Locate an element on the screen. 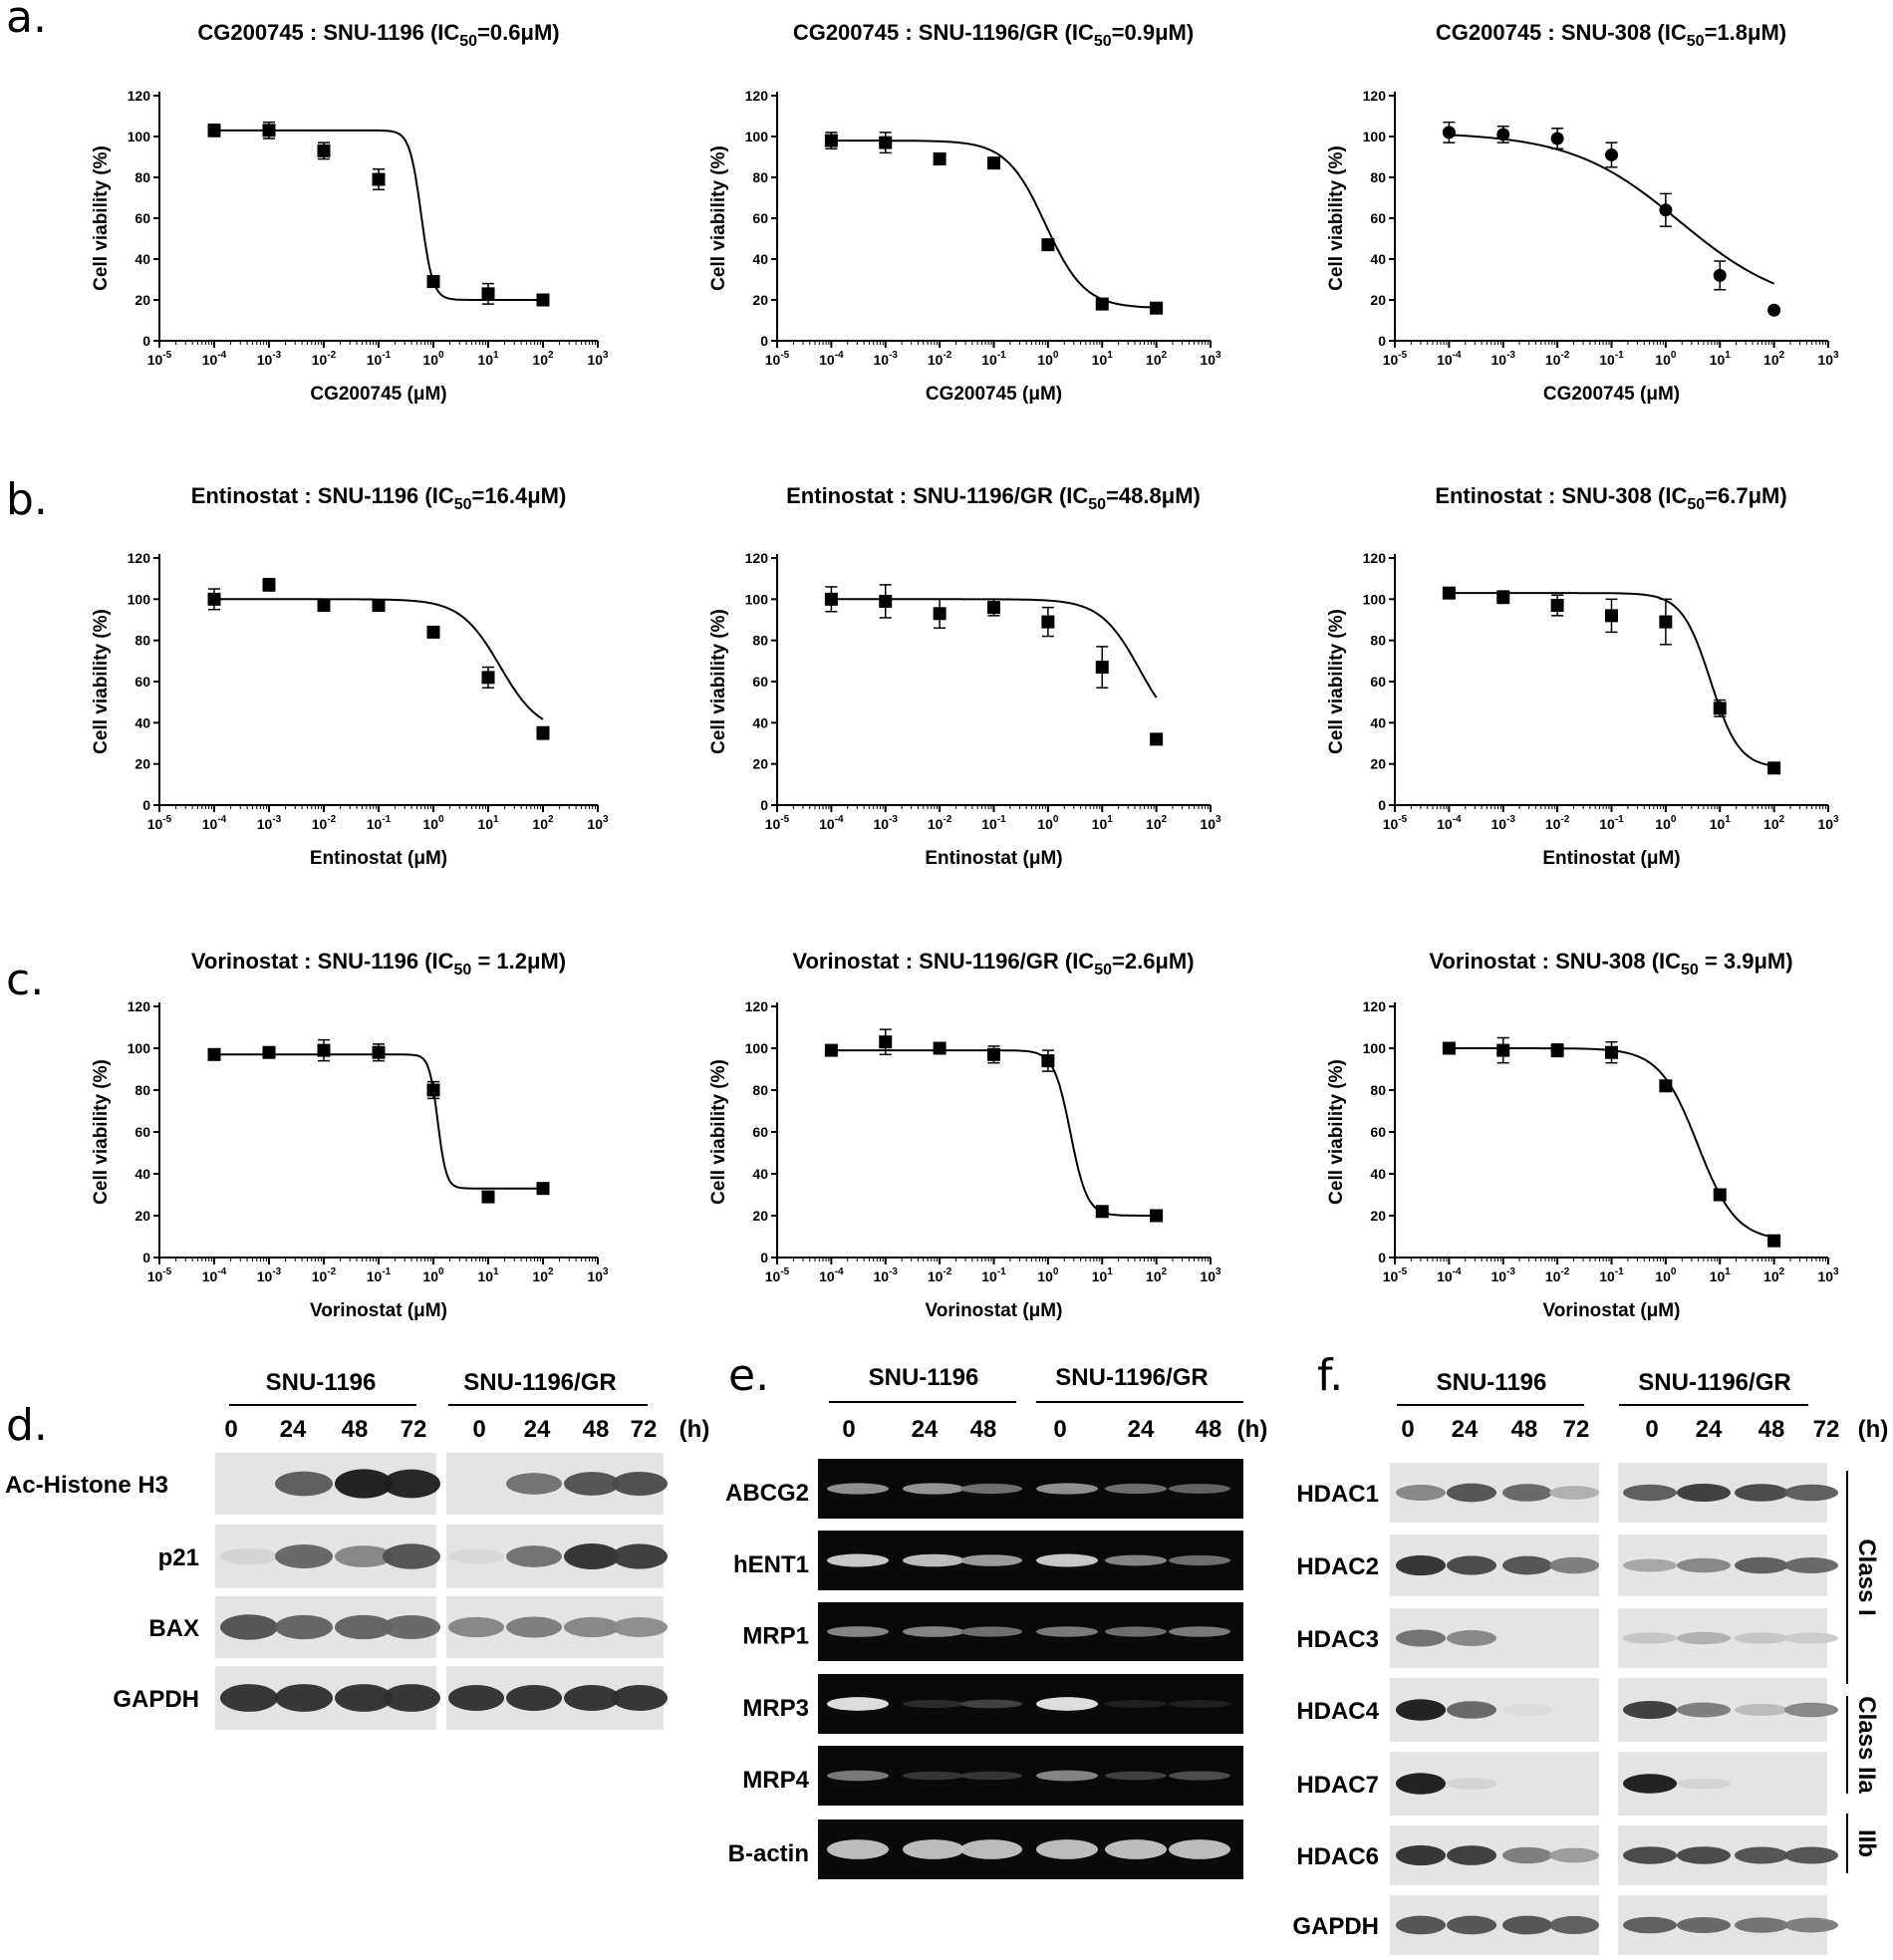 The height and width of the screenshot is (1960, 1893). protein-label: HDAC6 is located at coordinates (1337, 1856).